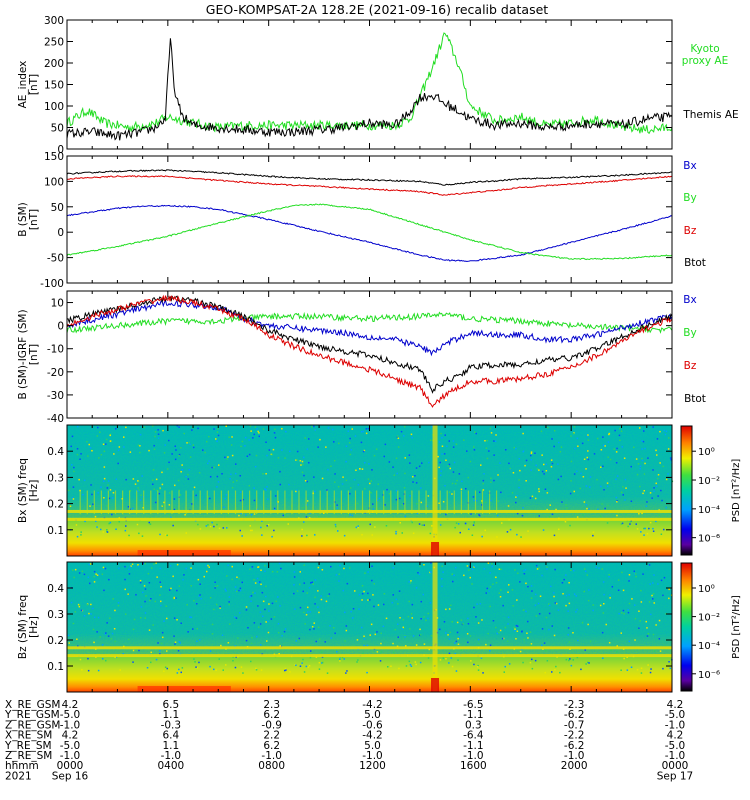 This screenshot has height=800, width=750. Describe the element at coordinates (689, 300) in the screenshot. I see `legend-bx: Bx` at that location.